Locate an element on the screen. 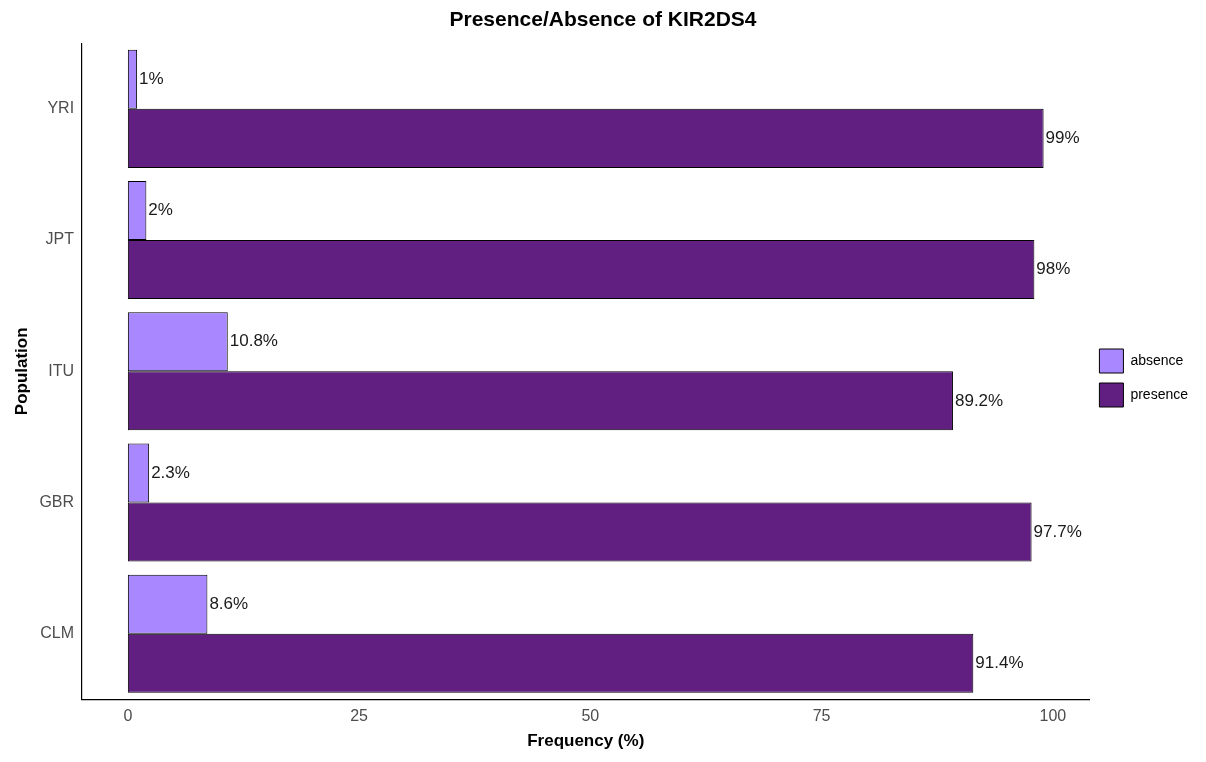 This screenshot has height=762, width=1206. data-label: 2% is located at coordinates (160, 210).